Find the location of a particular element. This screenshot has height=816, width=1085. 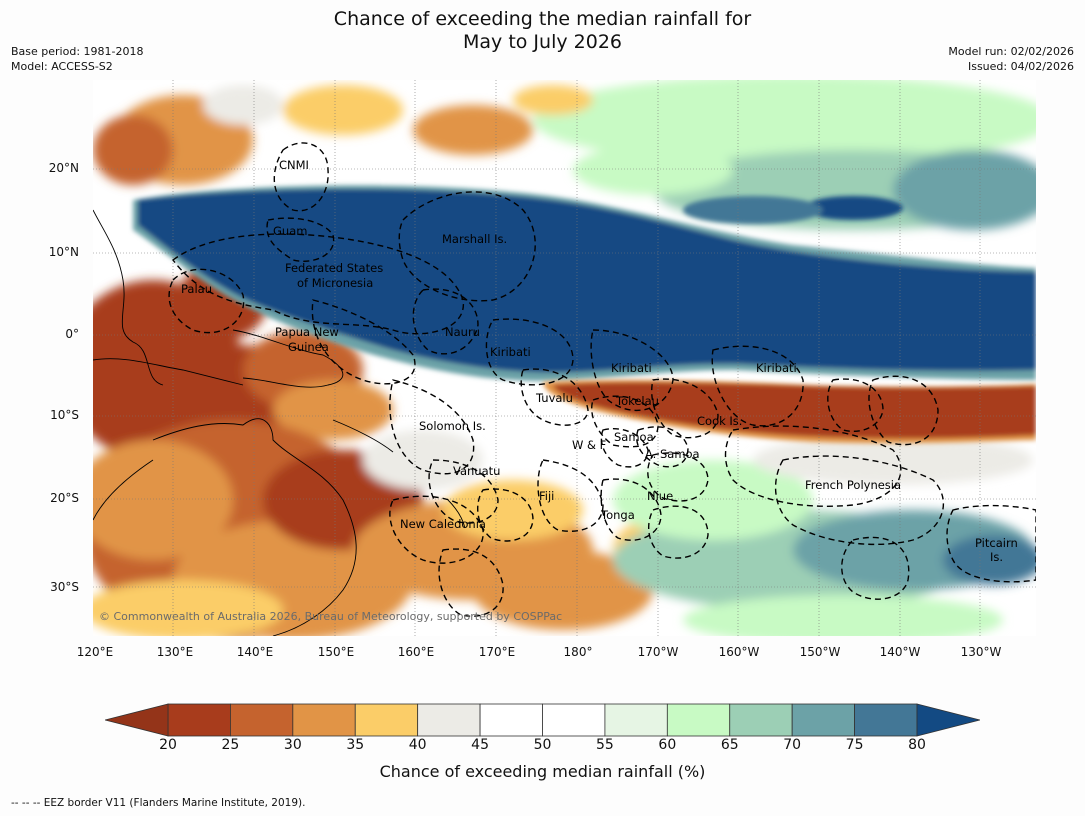

colorbar-tick-label: 60 is located at coordinates (667, 745).